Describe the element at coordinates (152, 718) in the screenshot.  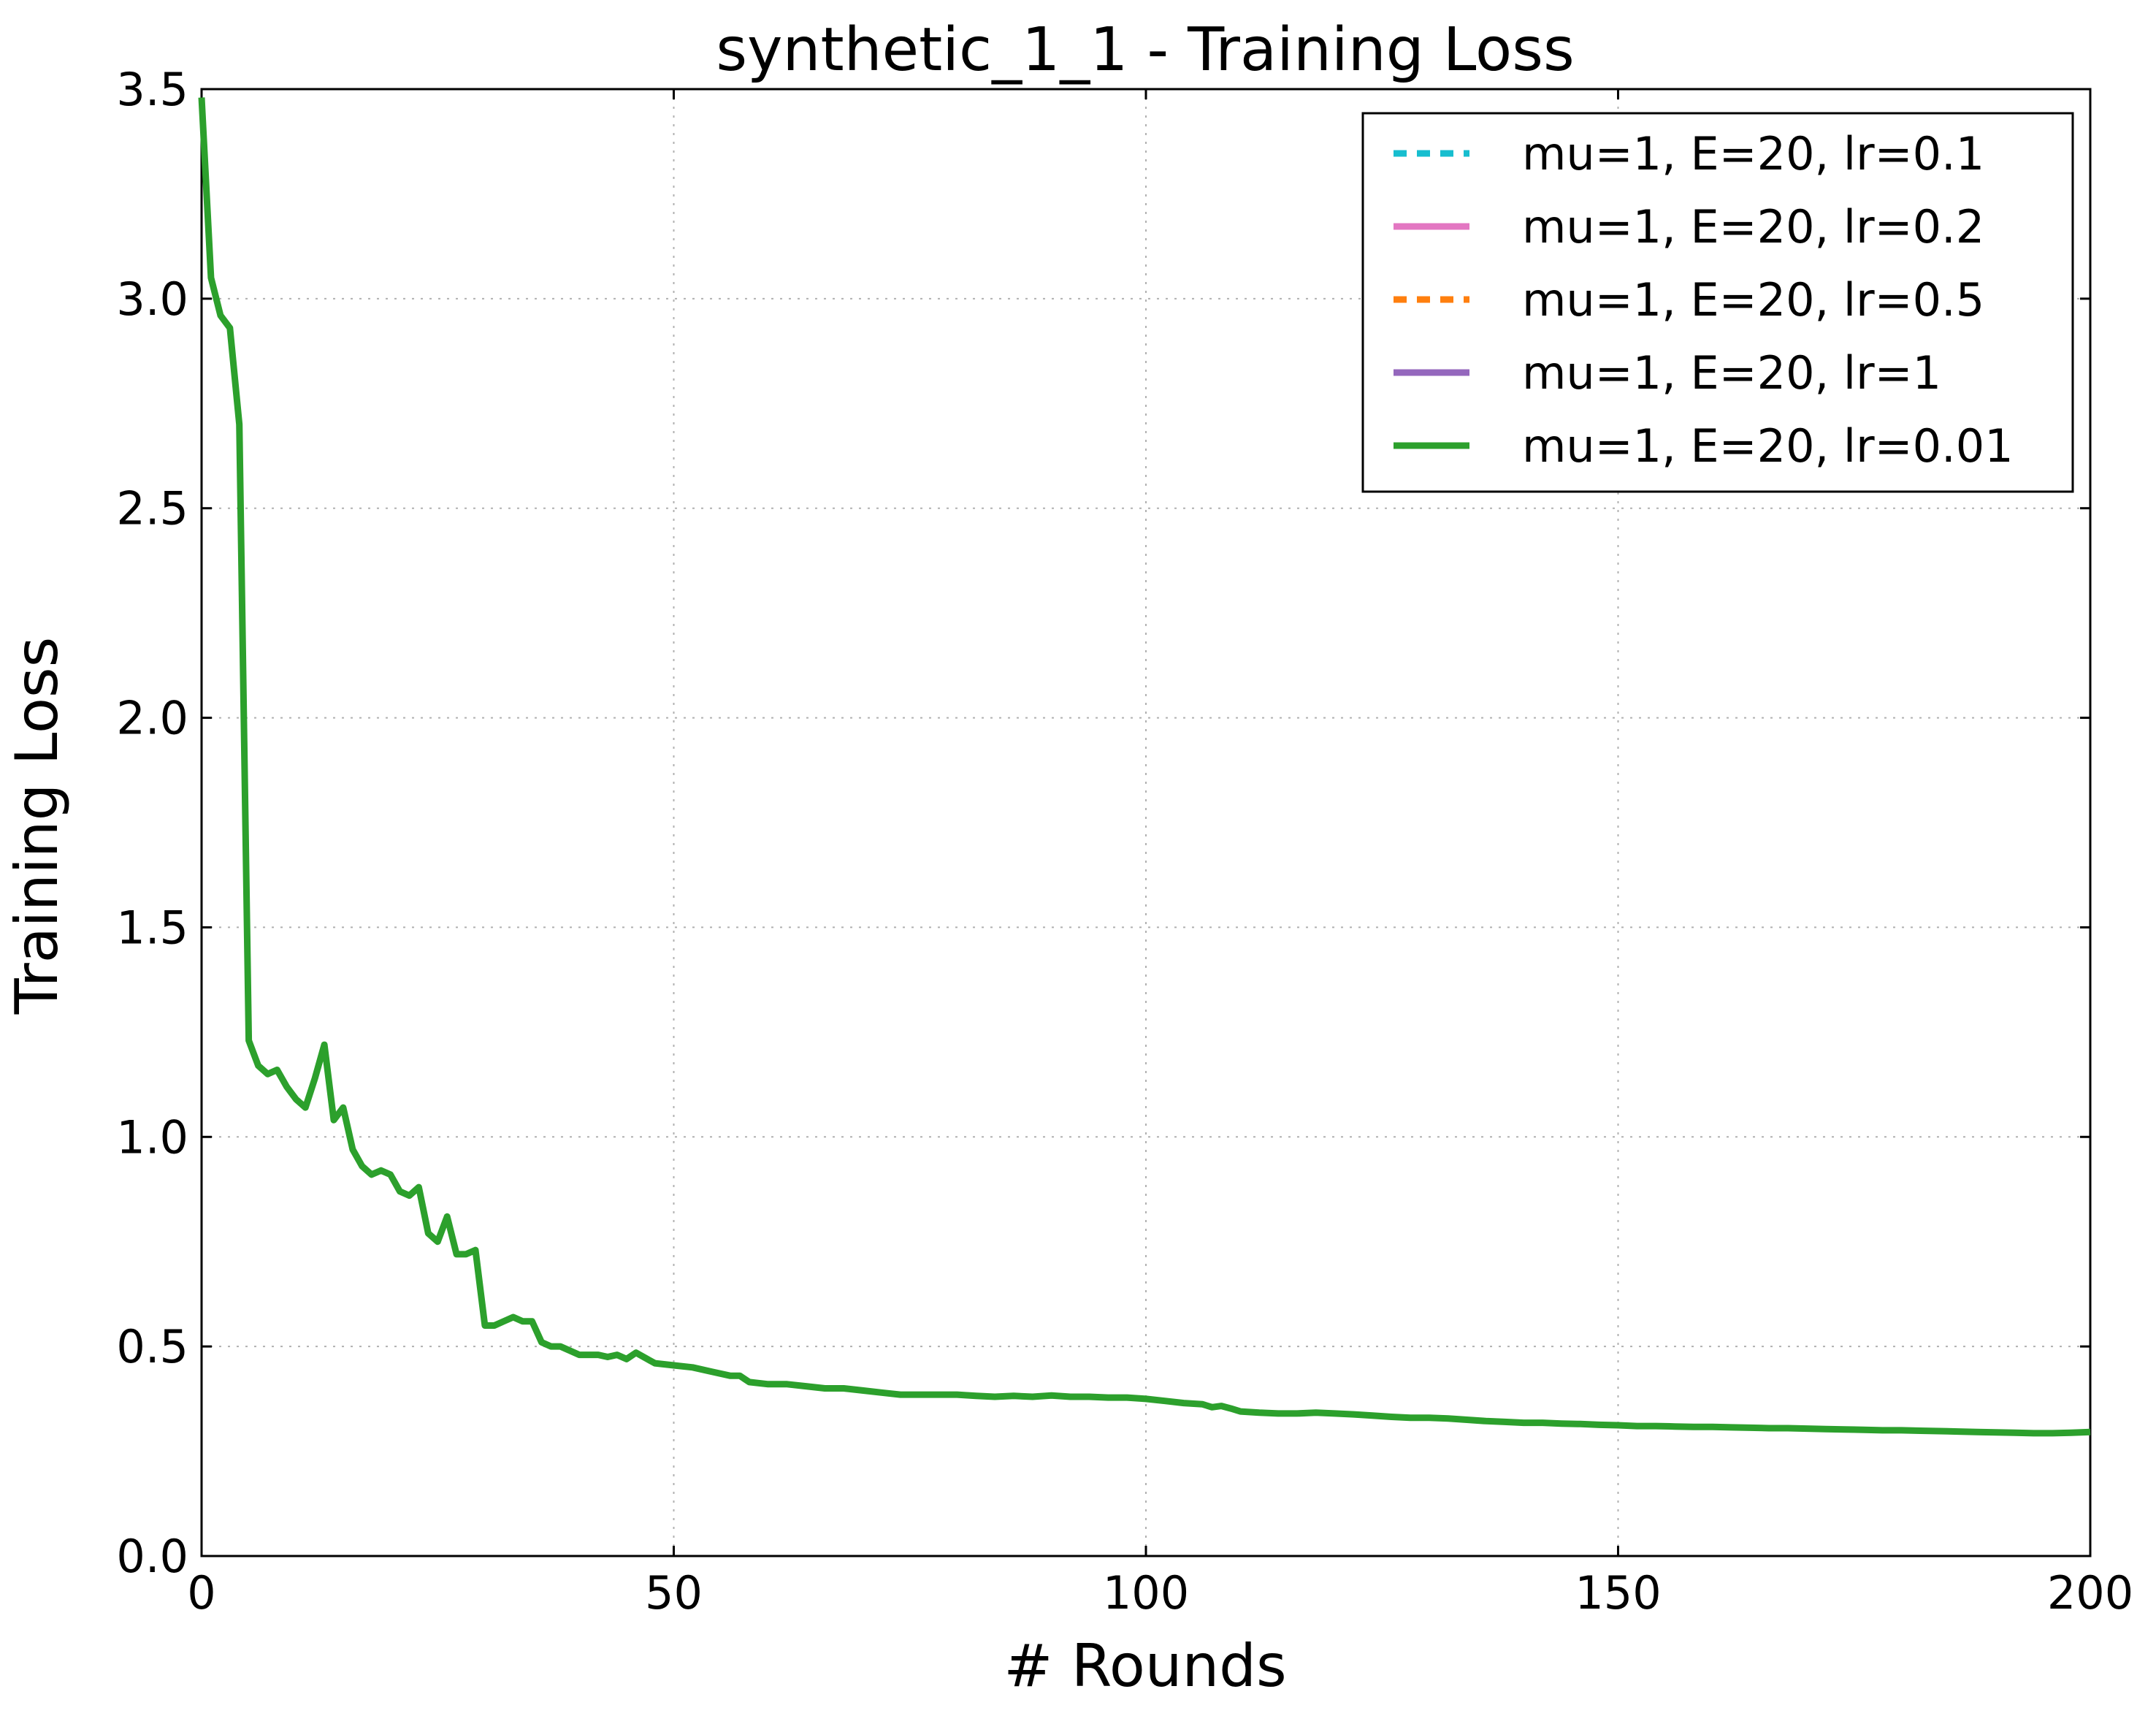
I see `y-tick-label: 2.0` at that location.